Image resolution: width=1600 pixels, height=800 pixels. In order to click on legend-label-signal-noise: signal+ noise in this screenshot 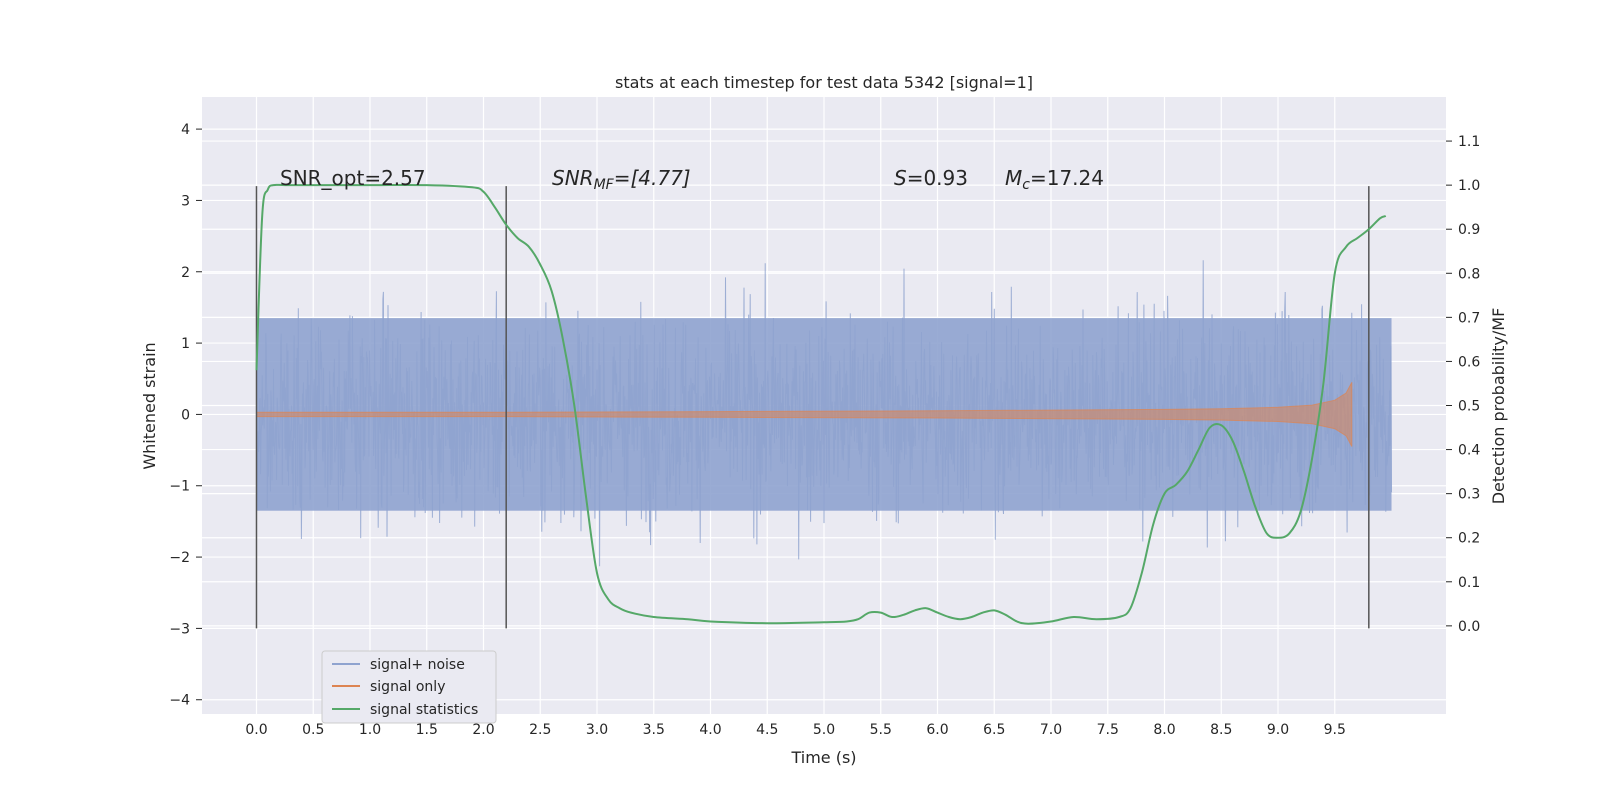, I will do `click(417, 665)`.